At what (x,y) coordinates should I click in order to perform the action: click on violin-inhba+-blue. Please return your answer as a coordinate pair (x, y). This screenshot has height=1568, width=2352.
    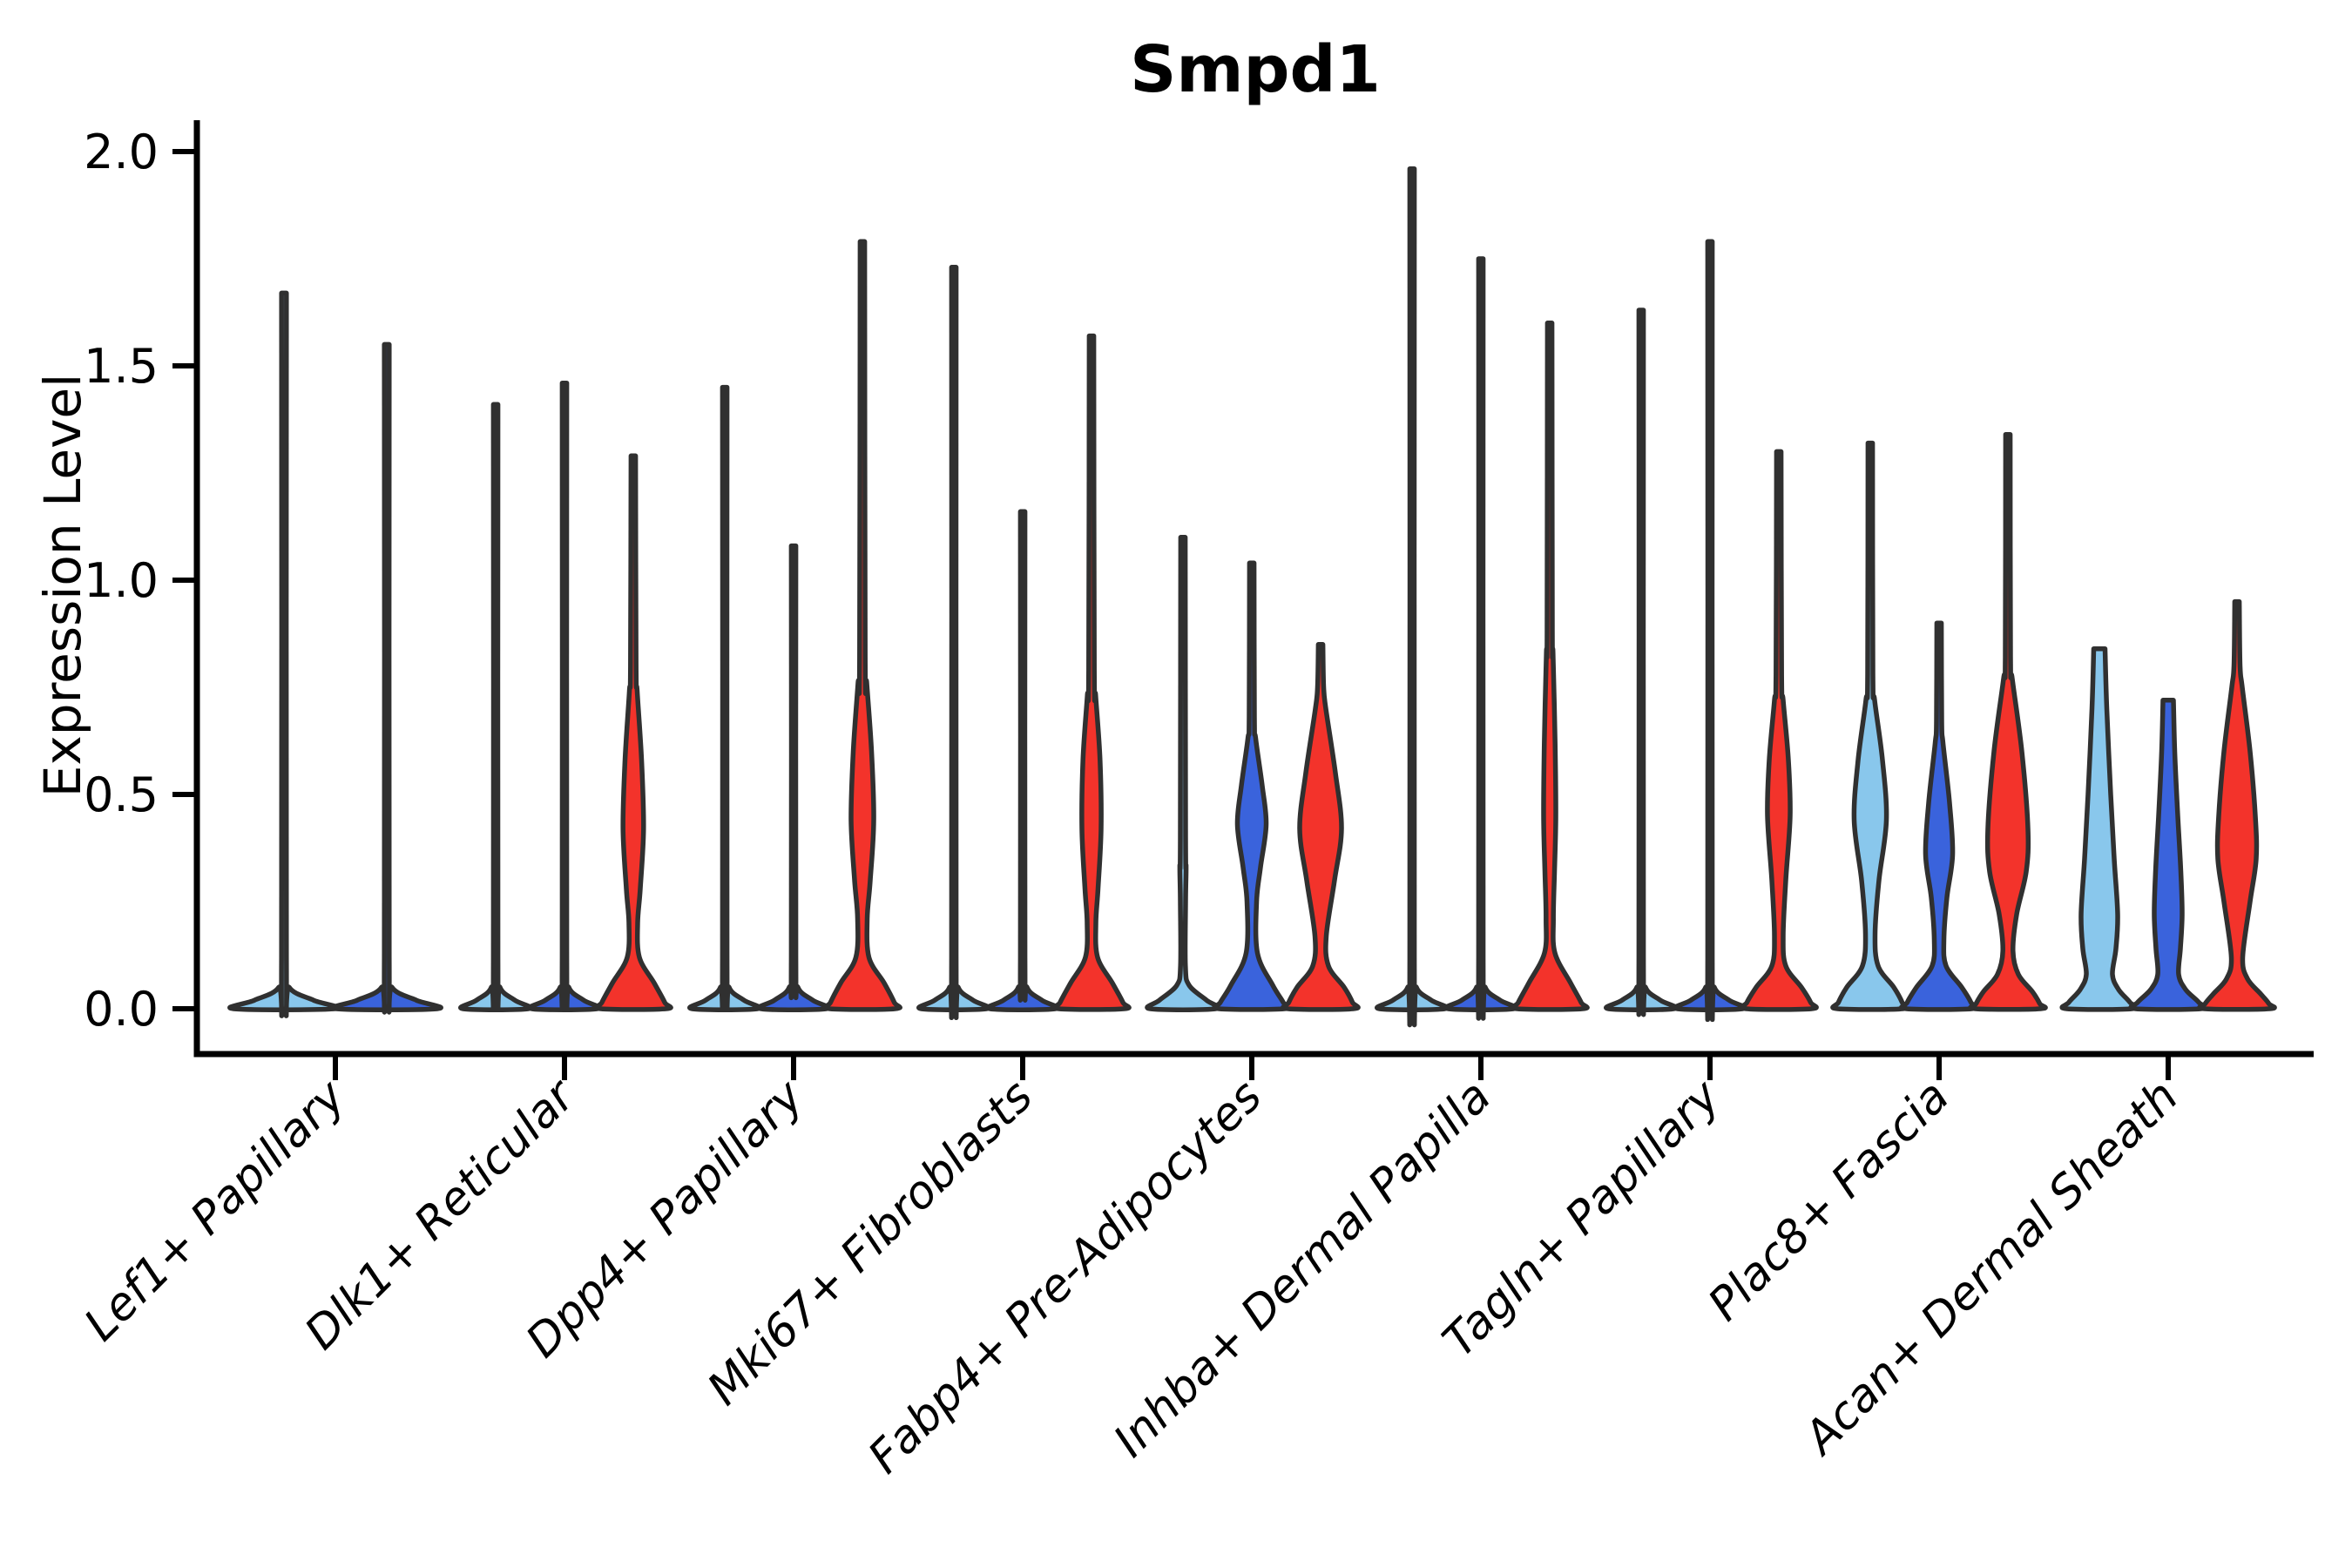
    Looking at the image, I should click on (1480, 638).